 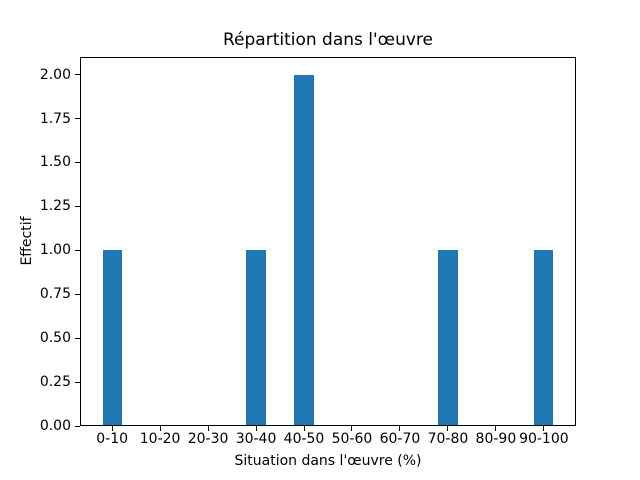 What do you see at coordinates (327, 40) in the screenshot?
I see `chart-title: Répartition dans l'œuvre` at bounding box center [327, 40].